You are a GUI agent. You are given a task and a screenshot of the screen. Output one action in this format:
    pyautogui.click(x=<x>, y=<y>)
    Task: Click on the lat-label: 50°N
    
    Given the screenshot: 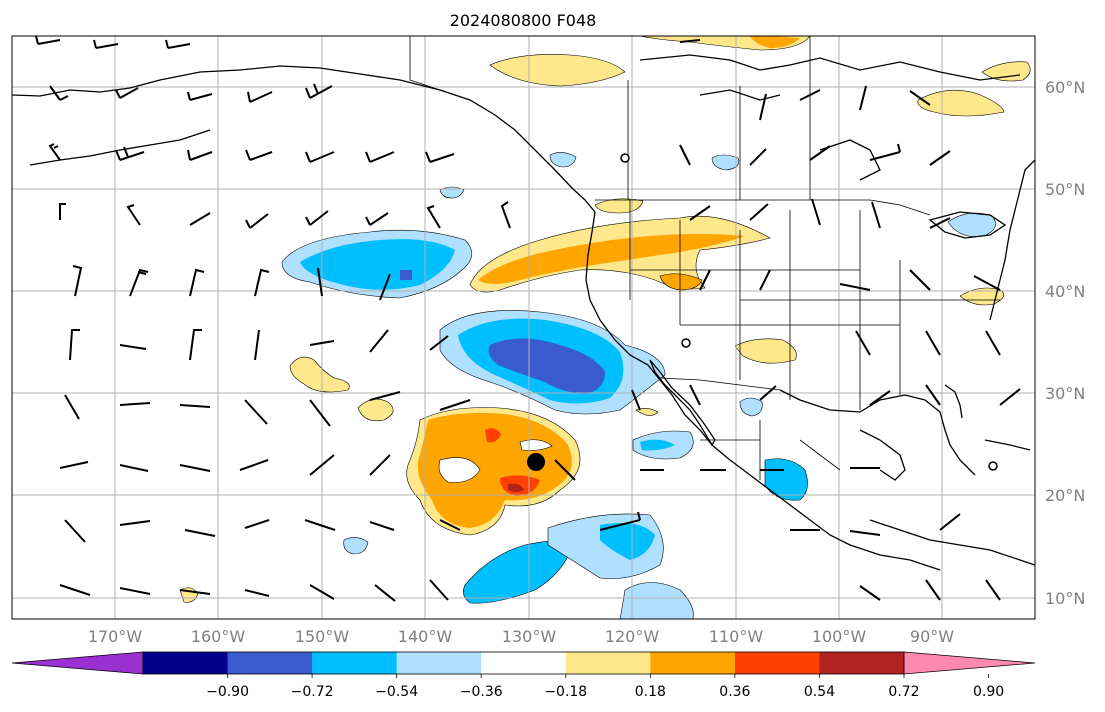 What is the action you would take?
    pyautogui.click(x=1065, y=189)
    